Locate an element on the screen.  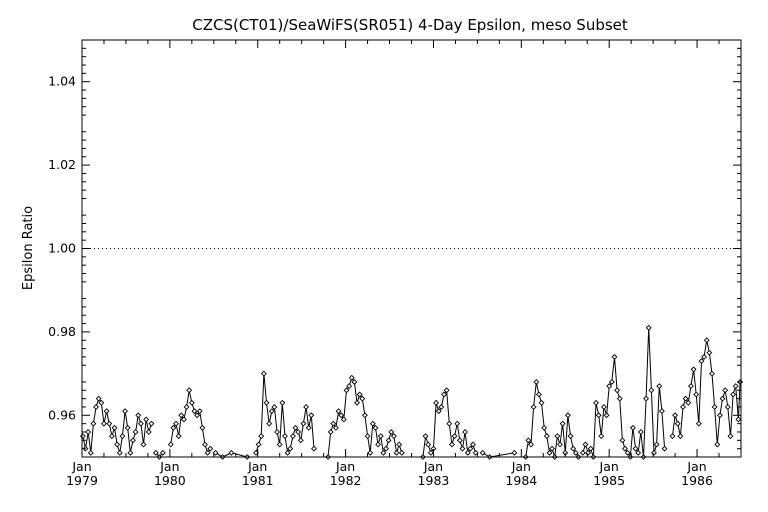
y-axis-label: Epsilon Ratio is located at coordinates (28, 248).